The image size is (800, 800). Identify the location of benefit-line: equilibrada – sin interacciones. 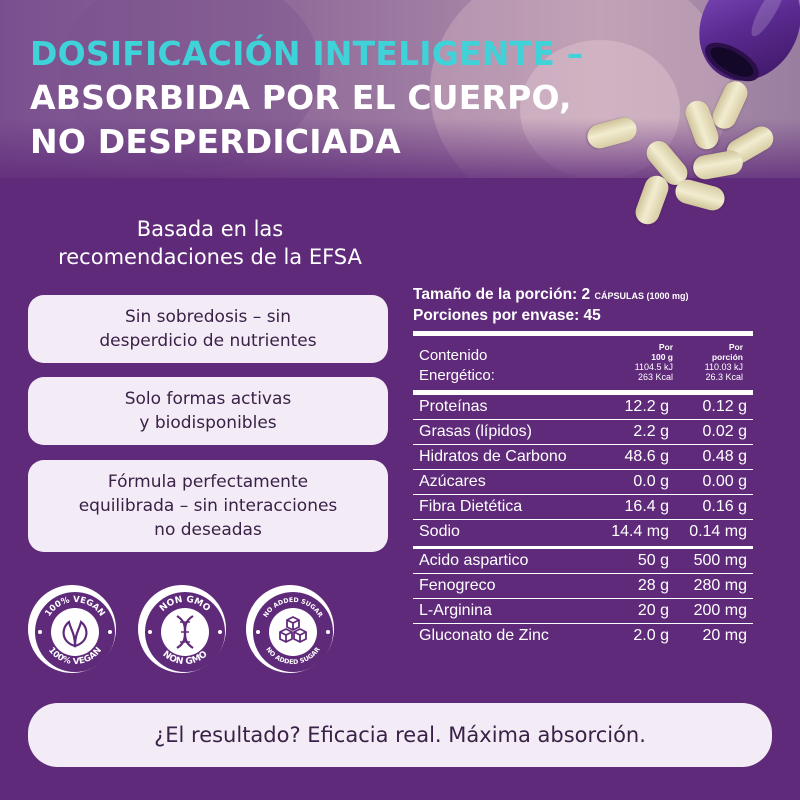
(208, 506).